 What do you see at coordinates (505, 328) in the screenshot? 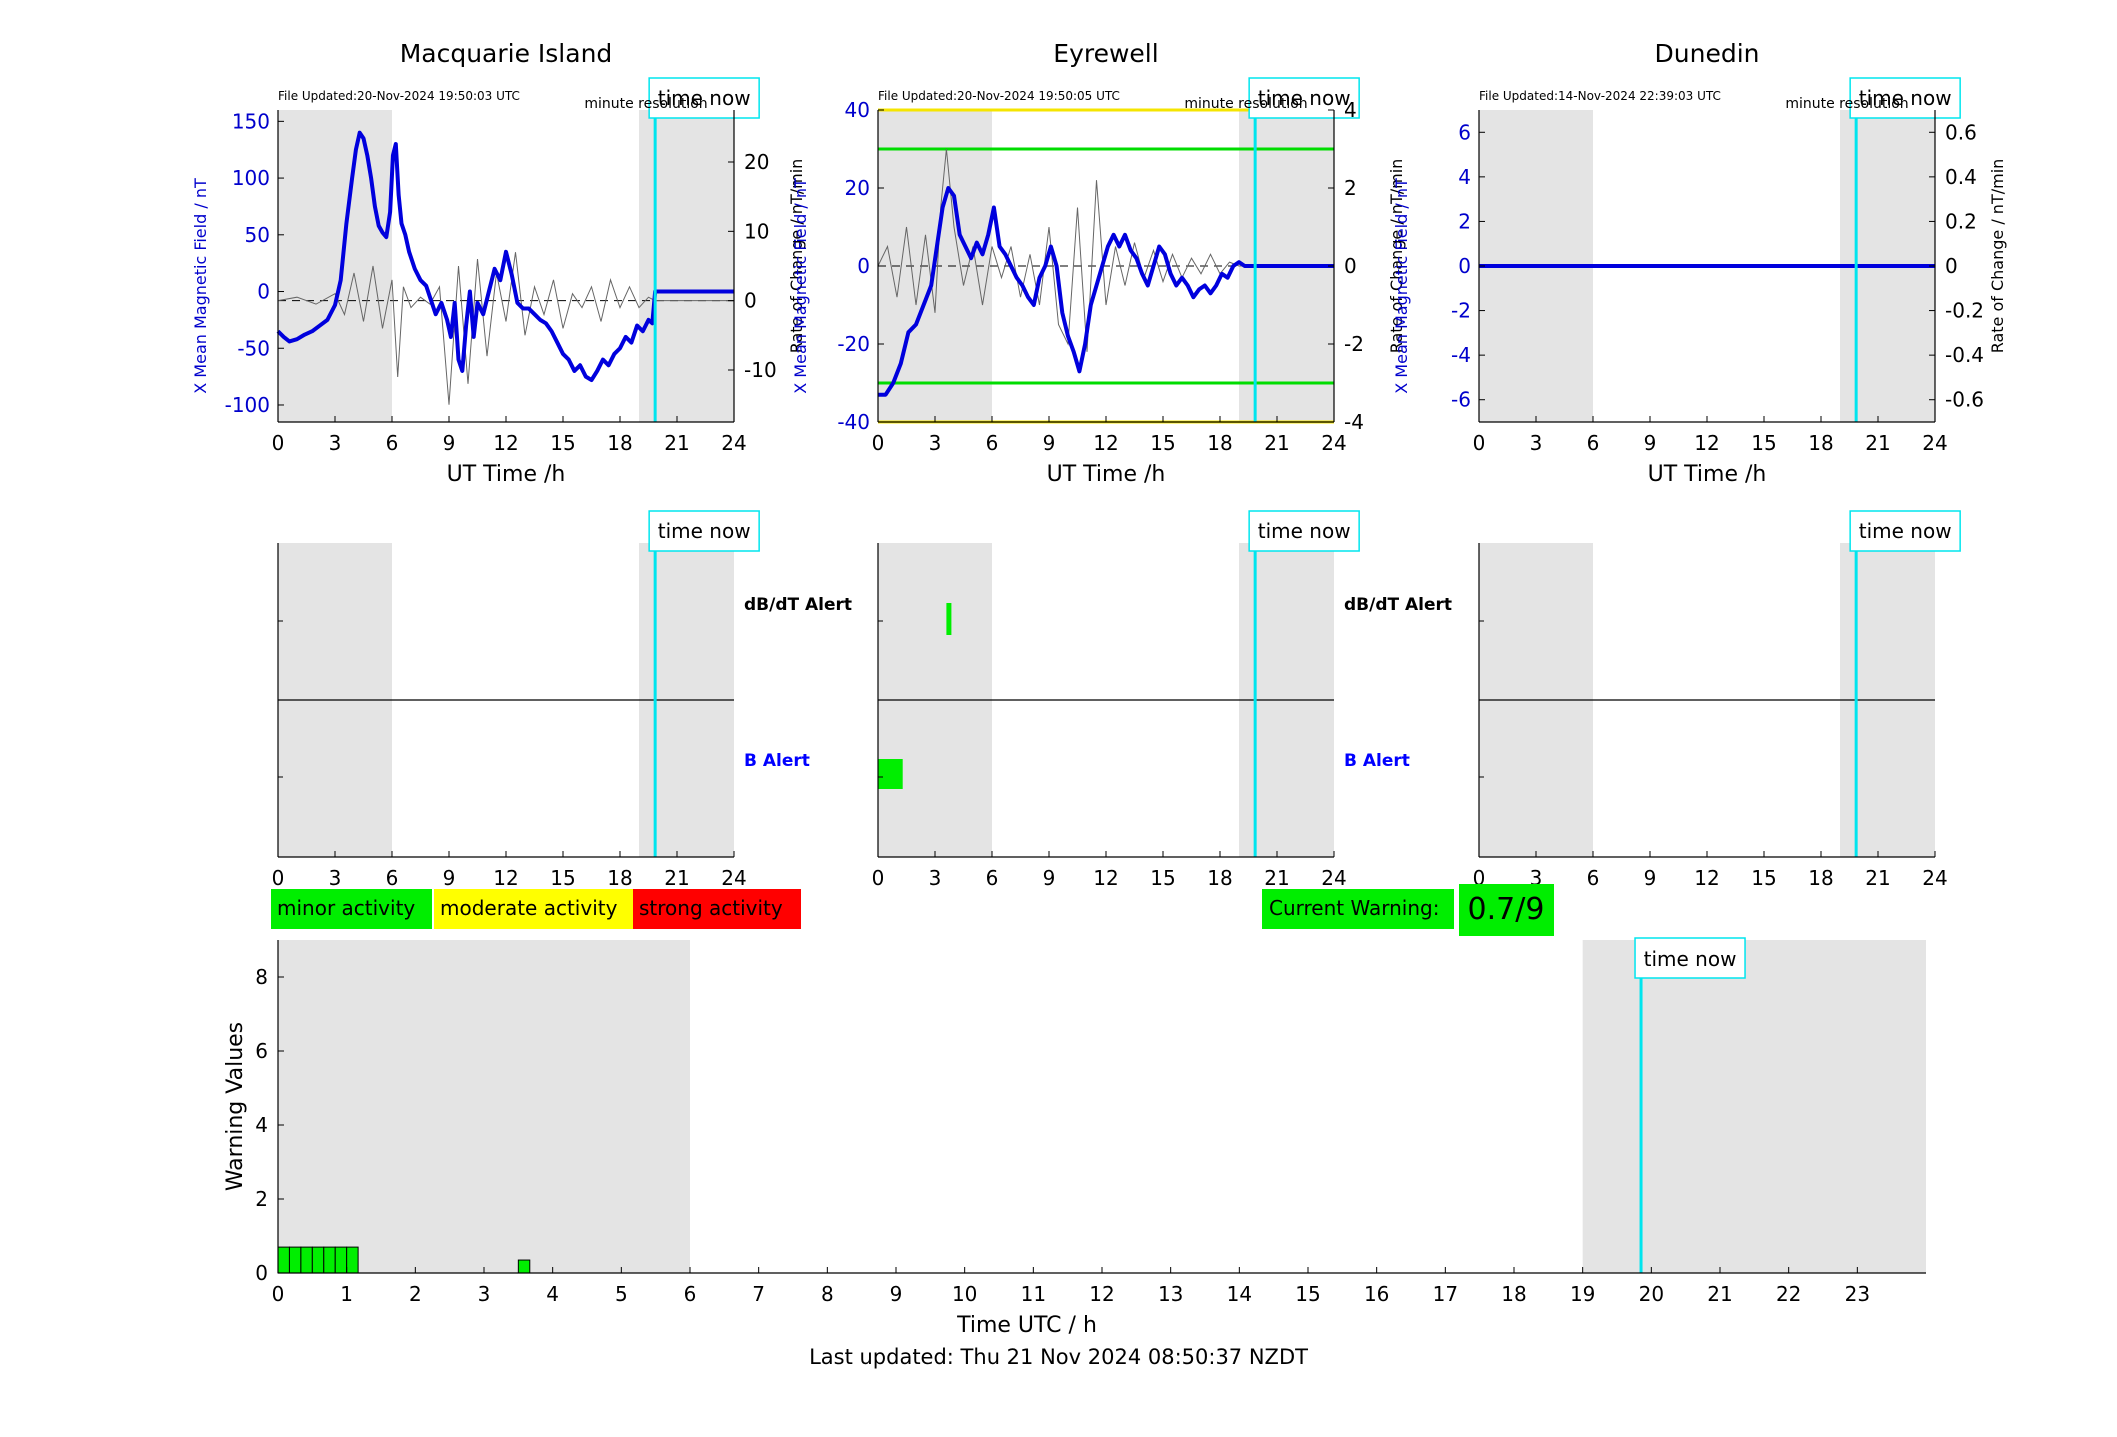
I see `rate-of-change-series` at bounding box center [505, 328].